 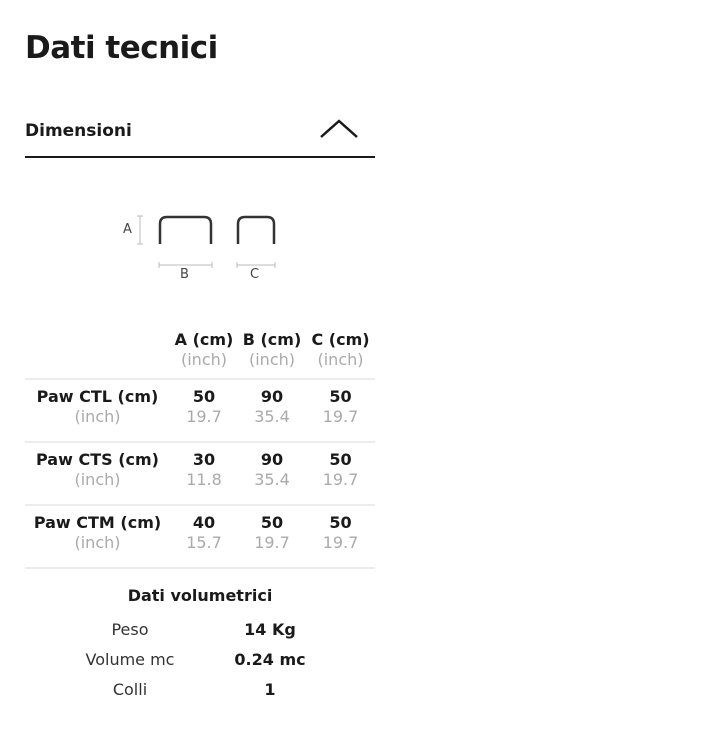 What do you see at coordinates (130, 659) in the screenshot?
I see `volumetric-label: Volume mc` at bounding box center [130, 659].